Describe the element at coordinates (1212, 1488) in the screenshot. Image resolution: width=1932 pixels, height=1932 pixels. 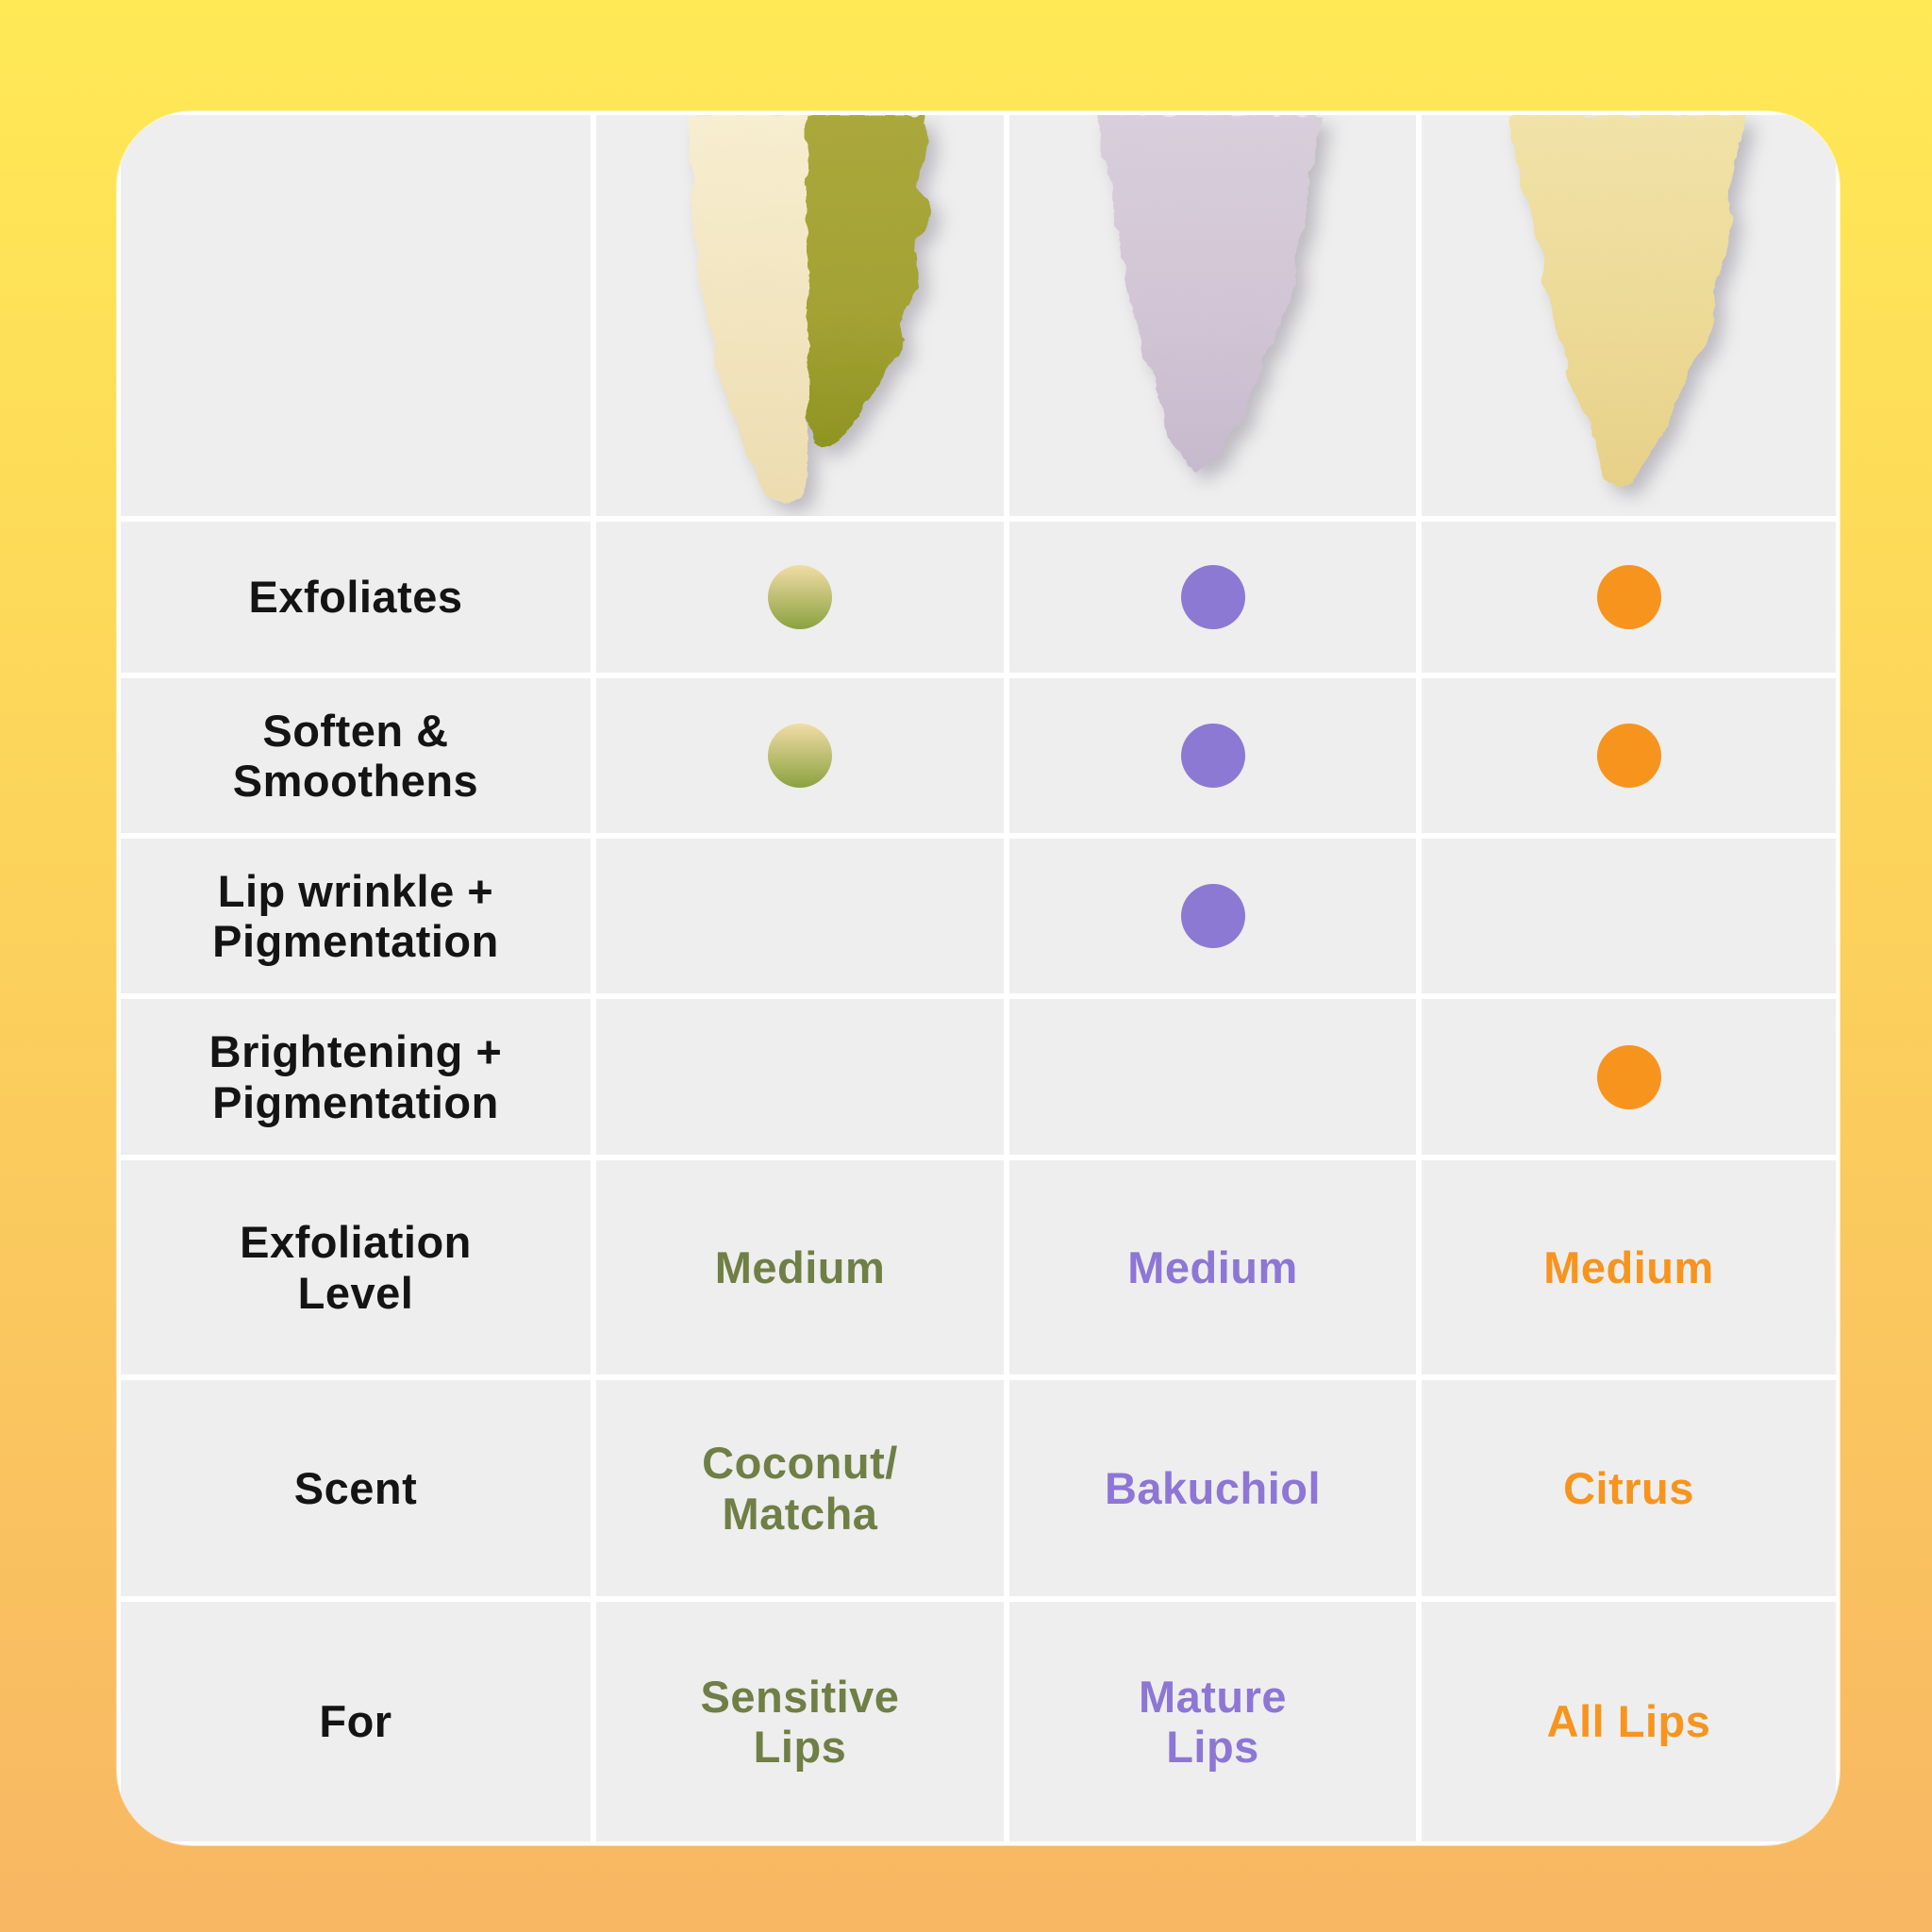
I see `scent-value-bakuchiol: Bakuchiol` at that location.